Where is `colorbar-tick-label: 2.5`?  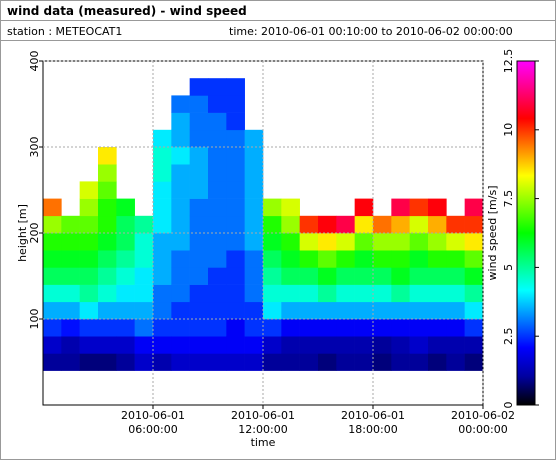 colorbar-tick-label: 2.5 is located at coordinates (508, 336).